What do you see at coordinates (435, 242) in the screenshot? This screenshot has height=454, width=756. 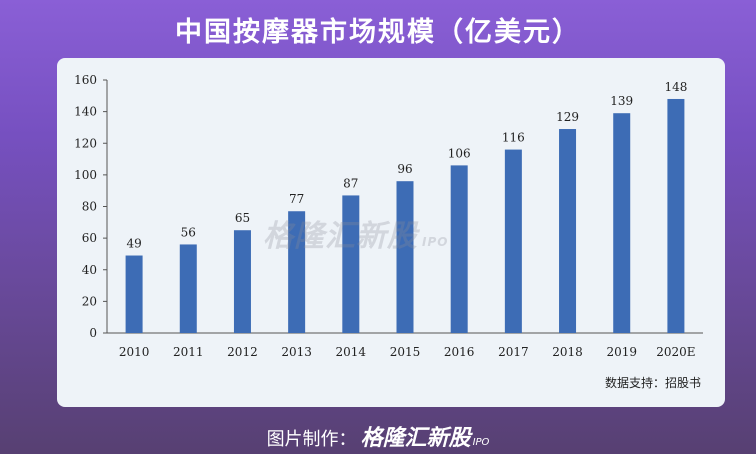 I see `watermark-ipo: IPO` at bounding box center [435, 242].